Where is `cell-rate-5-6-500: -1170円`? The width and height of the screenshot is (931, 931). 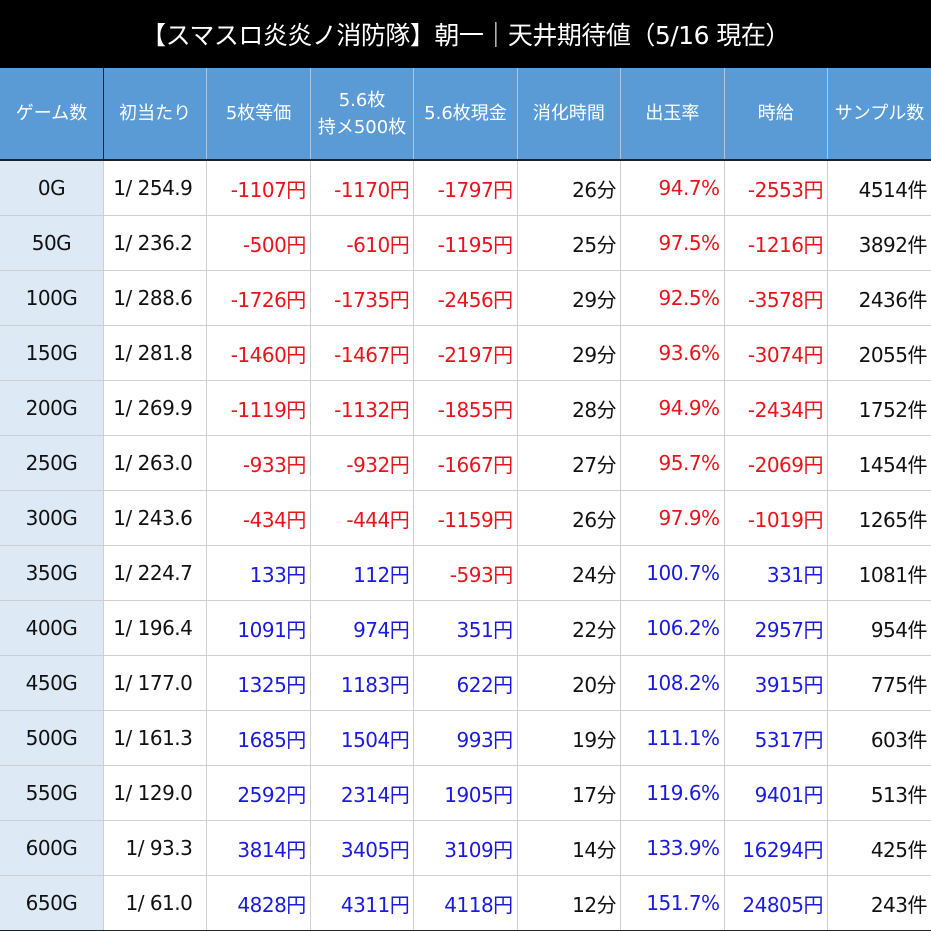
cell-rate-5-6-500: -1170円 is located at coordinates (362, 187).